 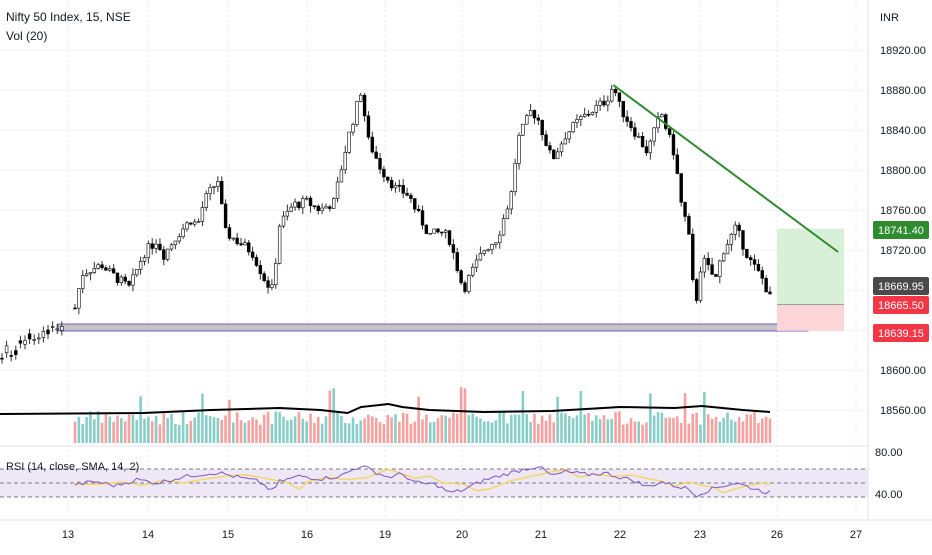 I want to click on y-tick-label: 18600.00, so click(x=903, y=371).